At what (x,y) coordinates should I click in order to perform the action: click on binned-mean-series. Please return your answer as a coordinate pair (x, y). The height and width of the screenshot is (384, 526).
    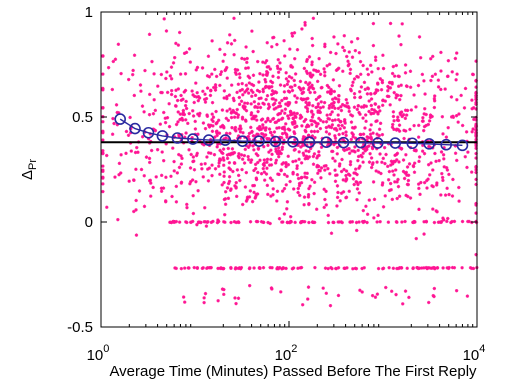
    Looking at the image, I should click on (291, 132).